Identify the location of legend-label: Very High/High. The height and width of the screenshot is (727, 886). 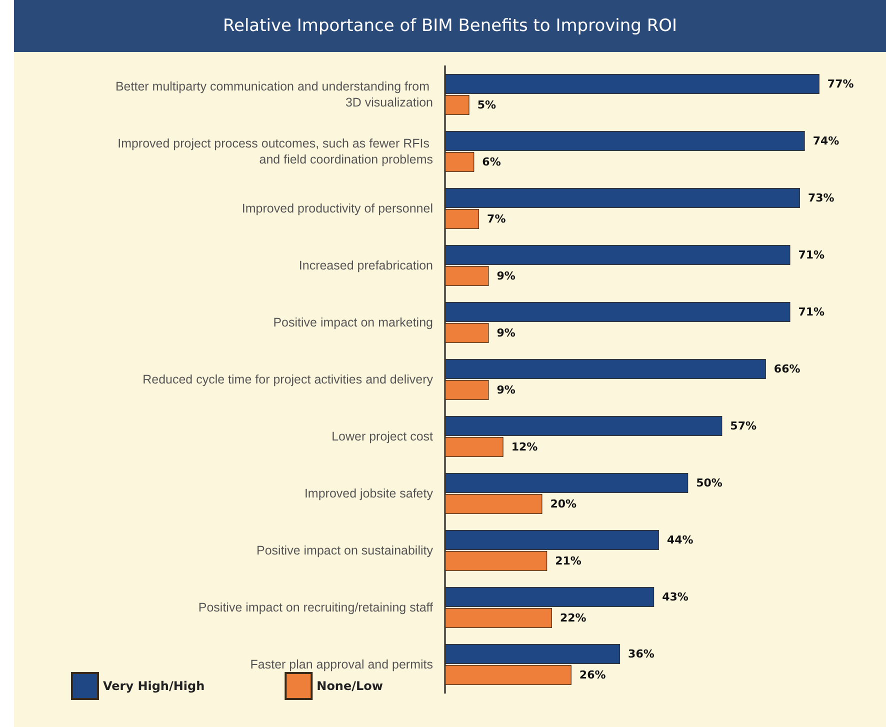
(154, 686).